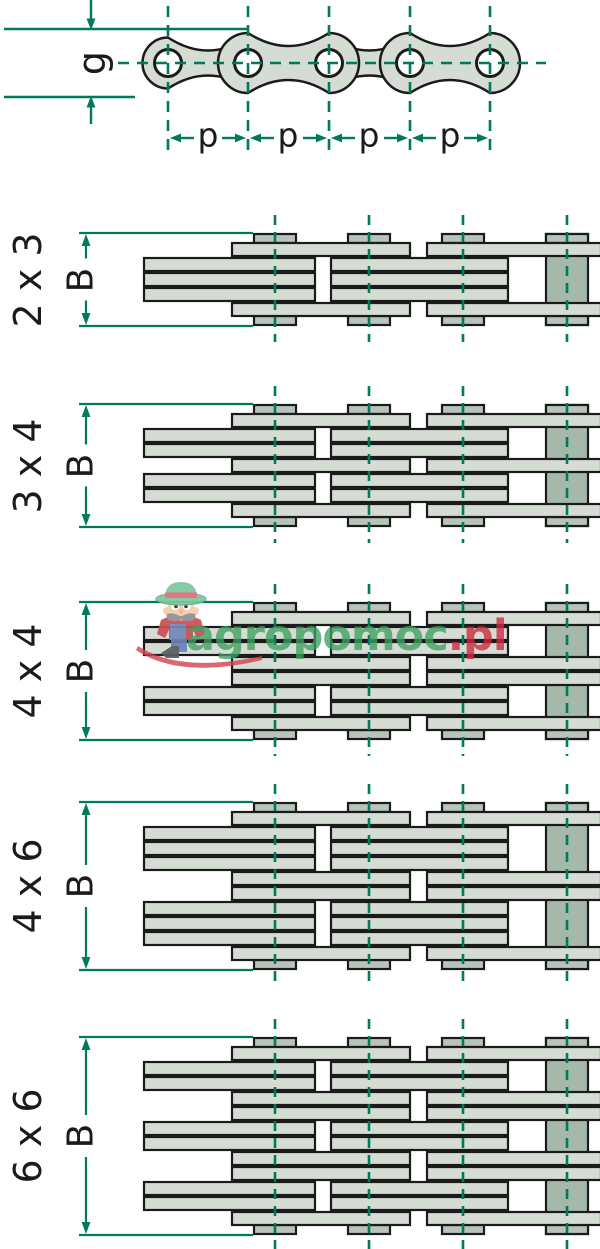  I want to click on lacing-diagram-2x3, so click(339, 278).